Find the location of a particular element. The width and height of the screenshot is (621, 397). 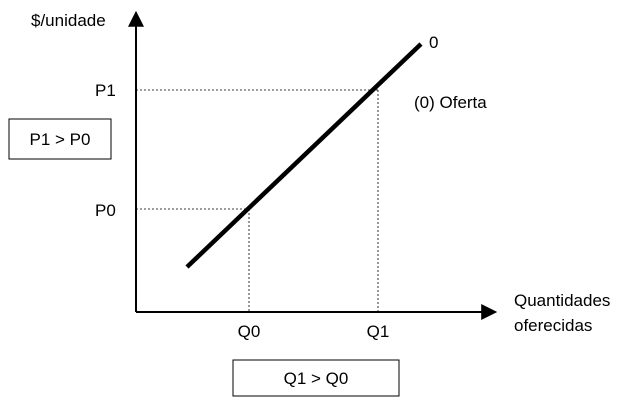

price-box-label: P1 > P0 is located at coordinates (60, 139).